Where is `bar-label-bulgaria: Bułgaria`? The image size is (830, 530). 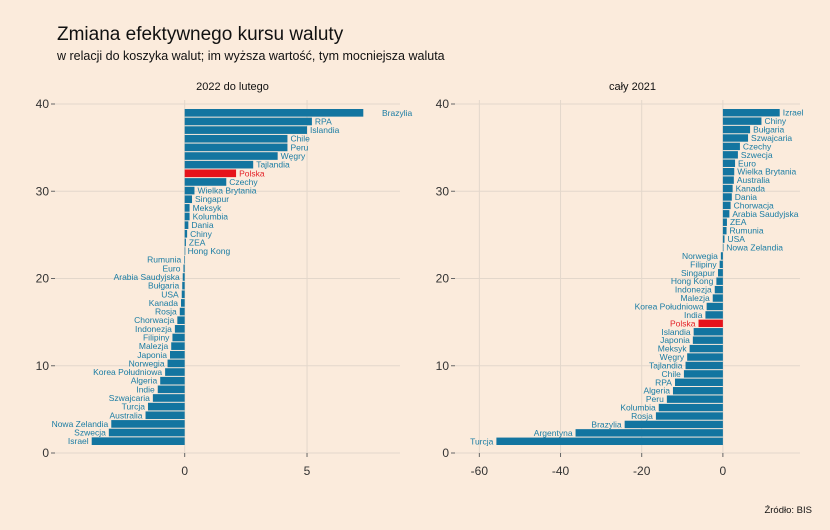
bar-label-bulgaria: Bułgaria is located at coordinates (768, 130).